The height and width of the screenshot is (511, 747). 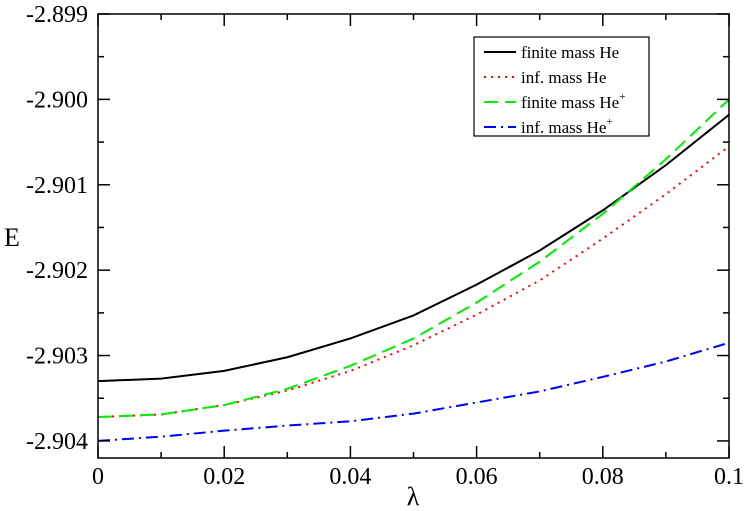 I want to click on legend-label-3: finite mass He+, so click(x=573, y=101).